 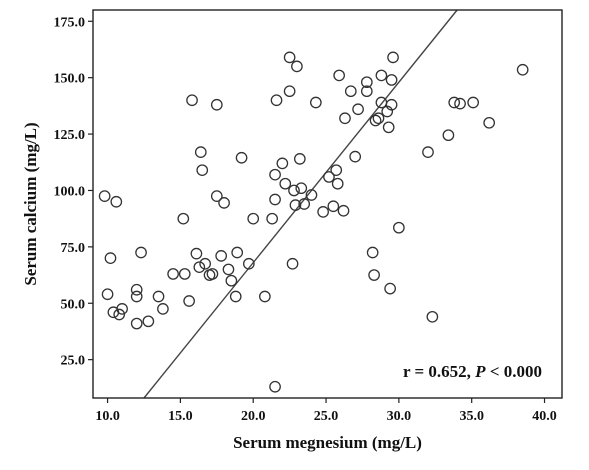 What do you see at coordinates (544, 416) in the screenshot?
I see `x-tick-label: 40.0` at bounding box center [544, 416].